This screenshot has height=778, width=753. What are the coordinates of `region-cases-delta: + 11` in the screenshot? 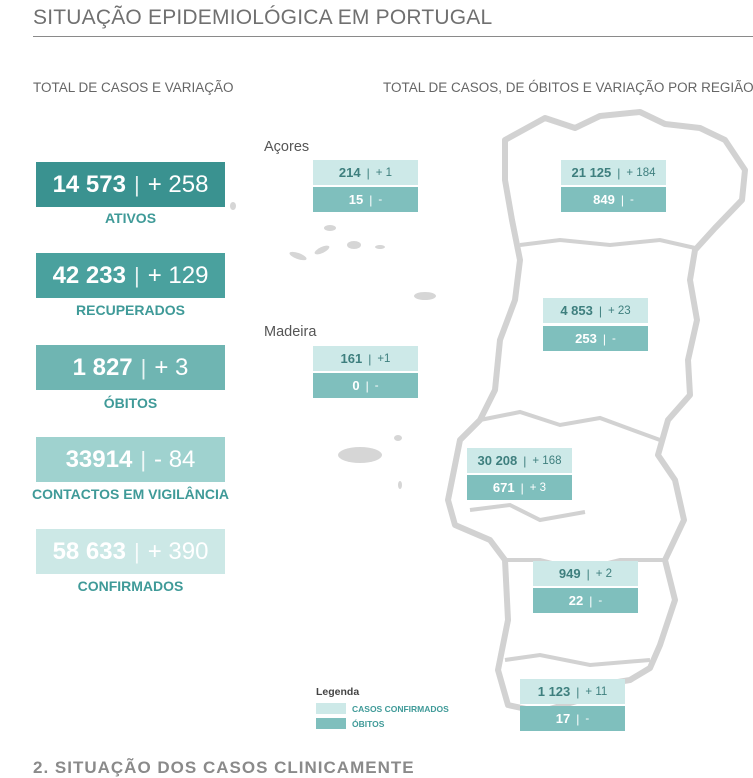 It's located at (596, 691).